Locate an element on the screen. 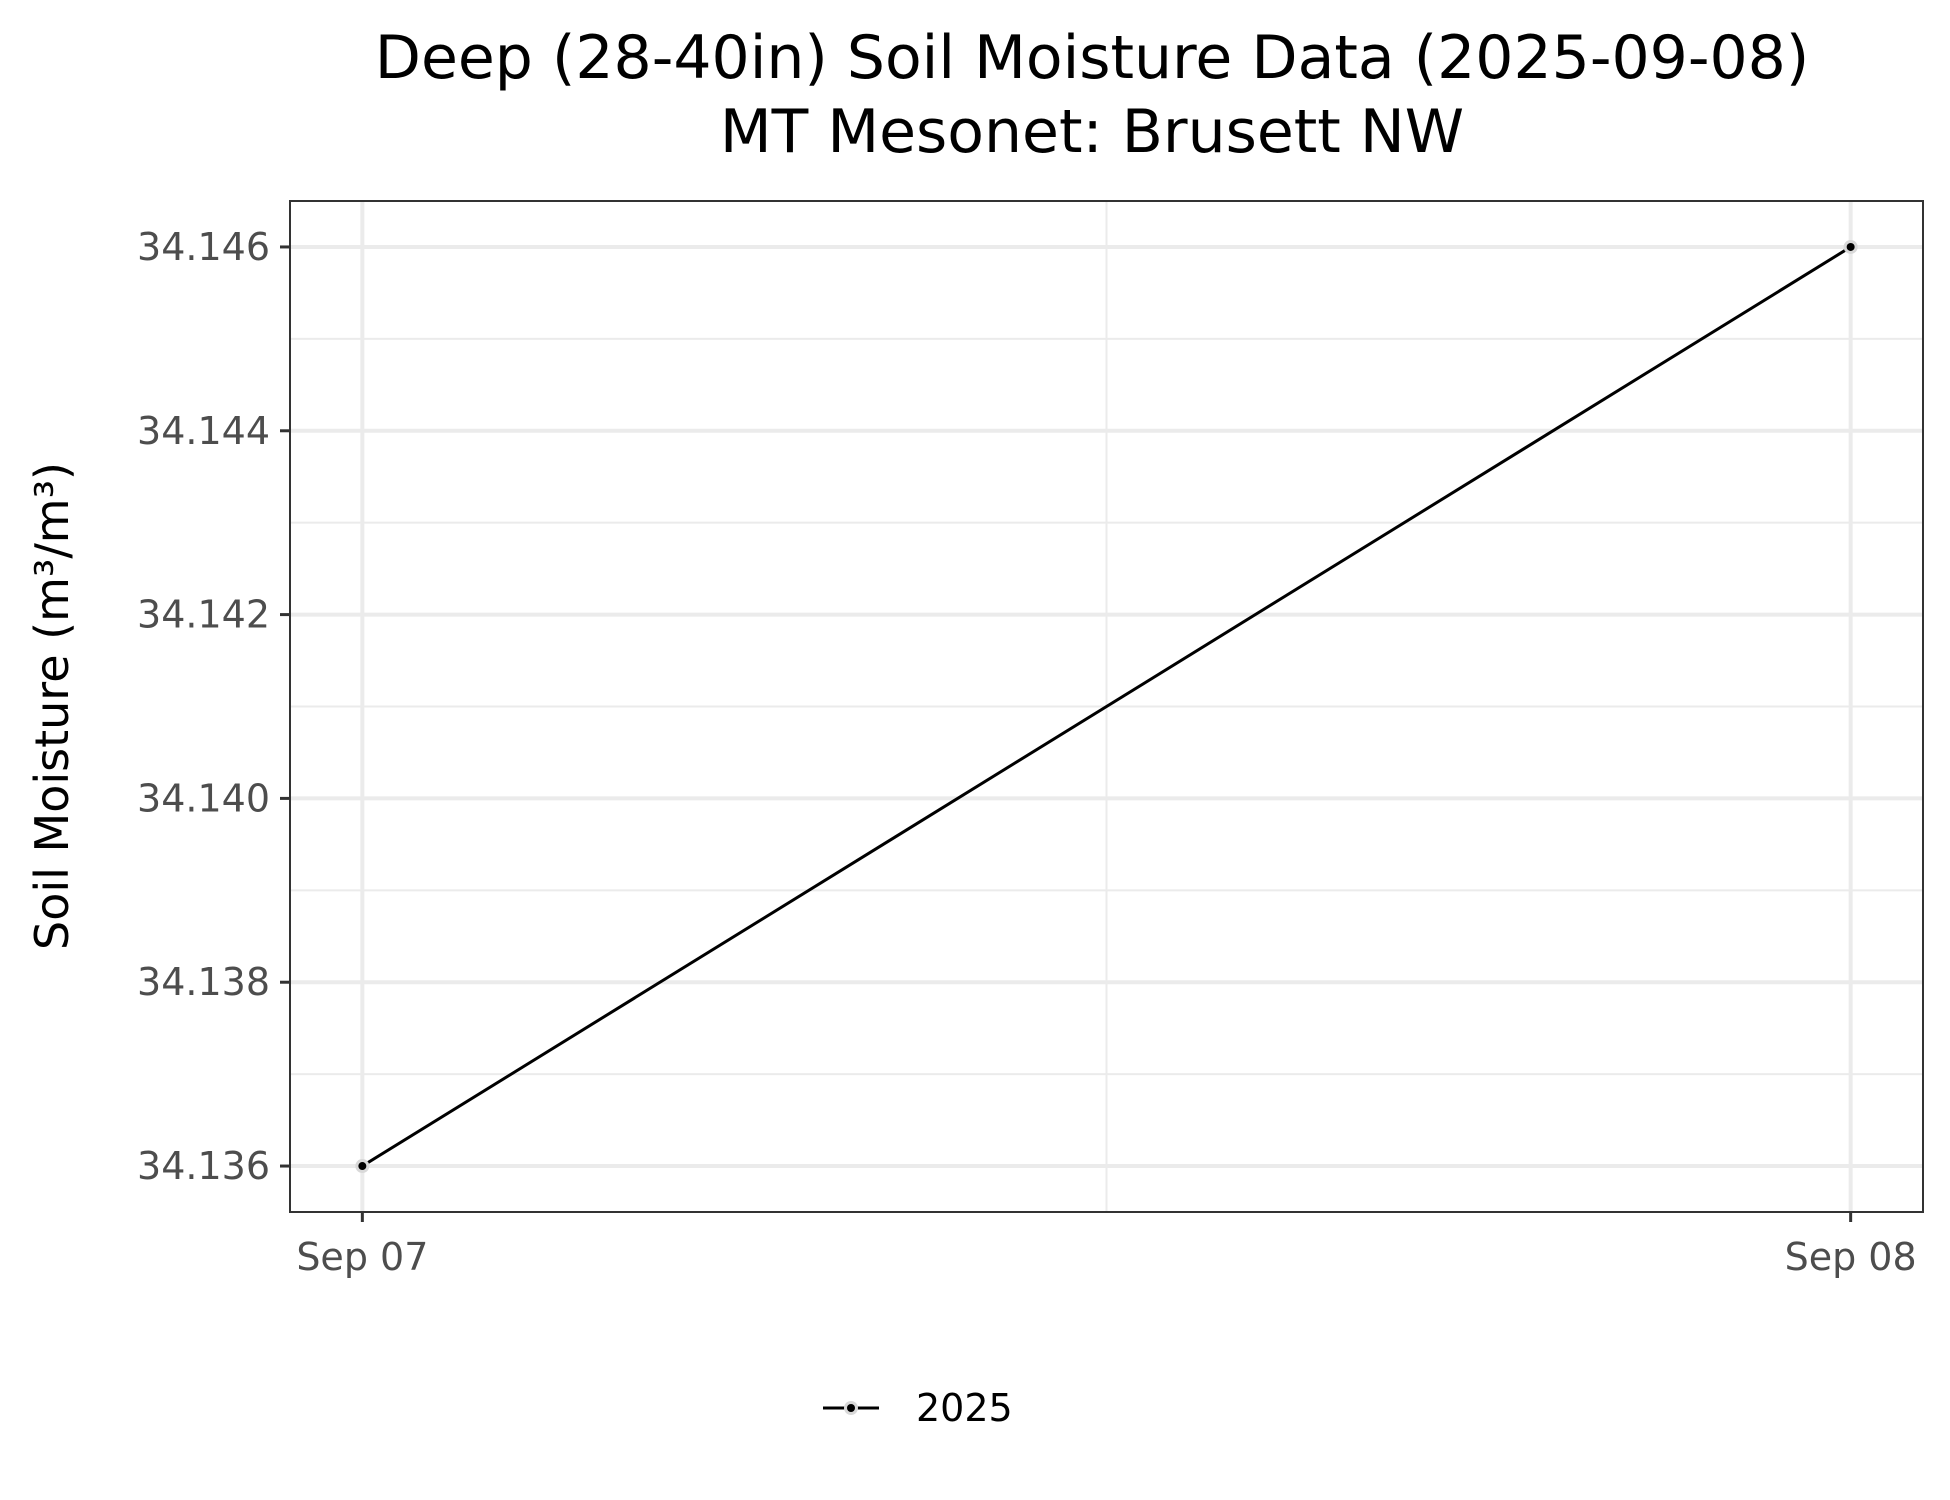 The width and height of the screenshot is (1950, 1500). x-tick-label: Sep 08 is located at coordinates (1851, 1257).